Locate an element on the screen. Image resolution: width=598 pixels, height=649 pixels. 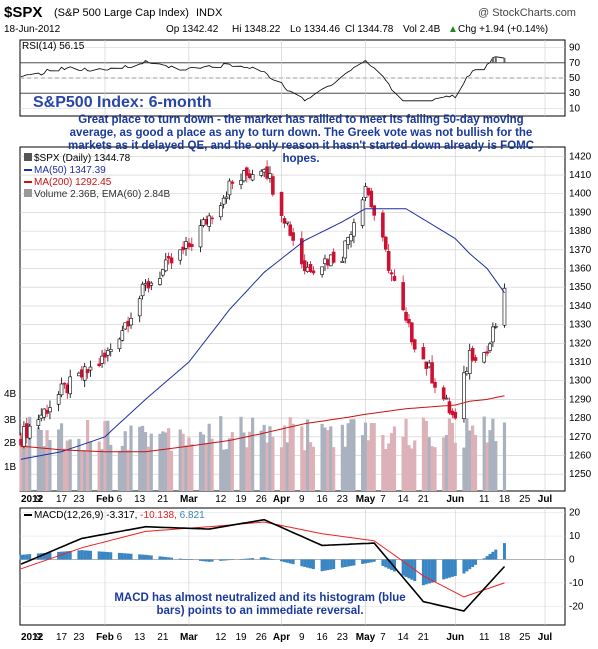
low-value: Lo 1334.46 is located at coordinates (315, 29).